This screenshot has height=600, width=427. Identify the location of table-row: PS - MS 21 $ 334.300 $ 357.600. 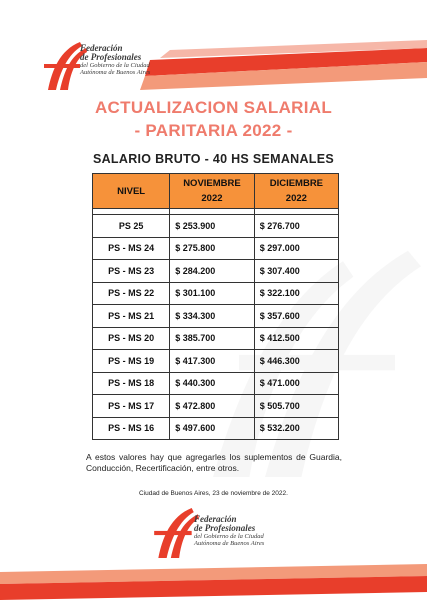
(215, 316).